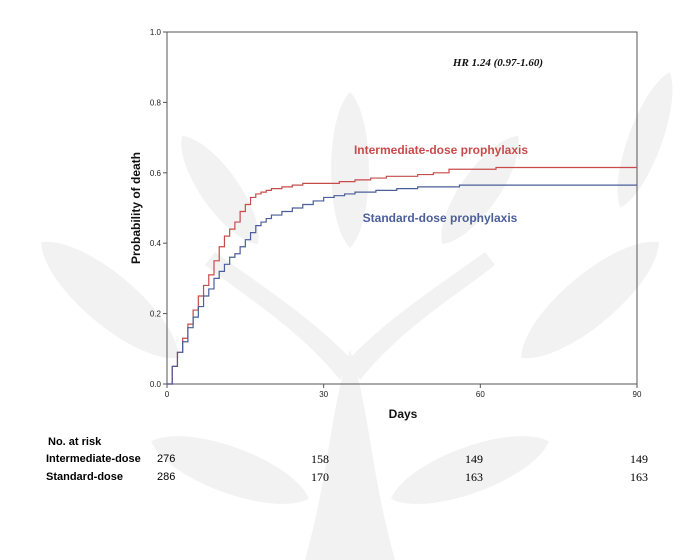  I want to click on risk-value: 276, so click(166, 459).